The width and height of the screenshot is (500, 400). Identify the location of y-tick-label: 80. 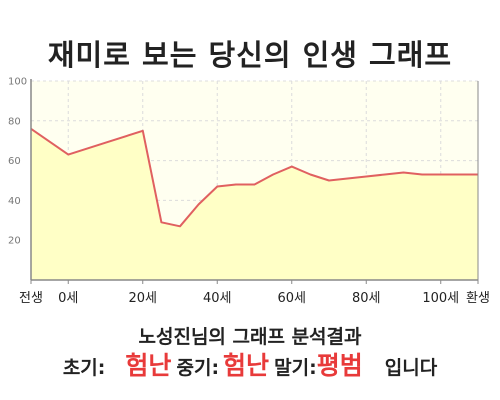
(14, 121).